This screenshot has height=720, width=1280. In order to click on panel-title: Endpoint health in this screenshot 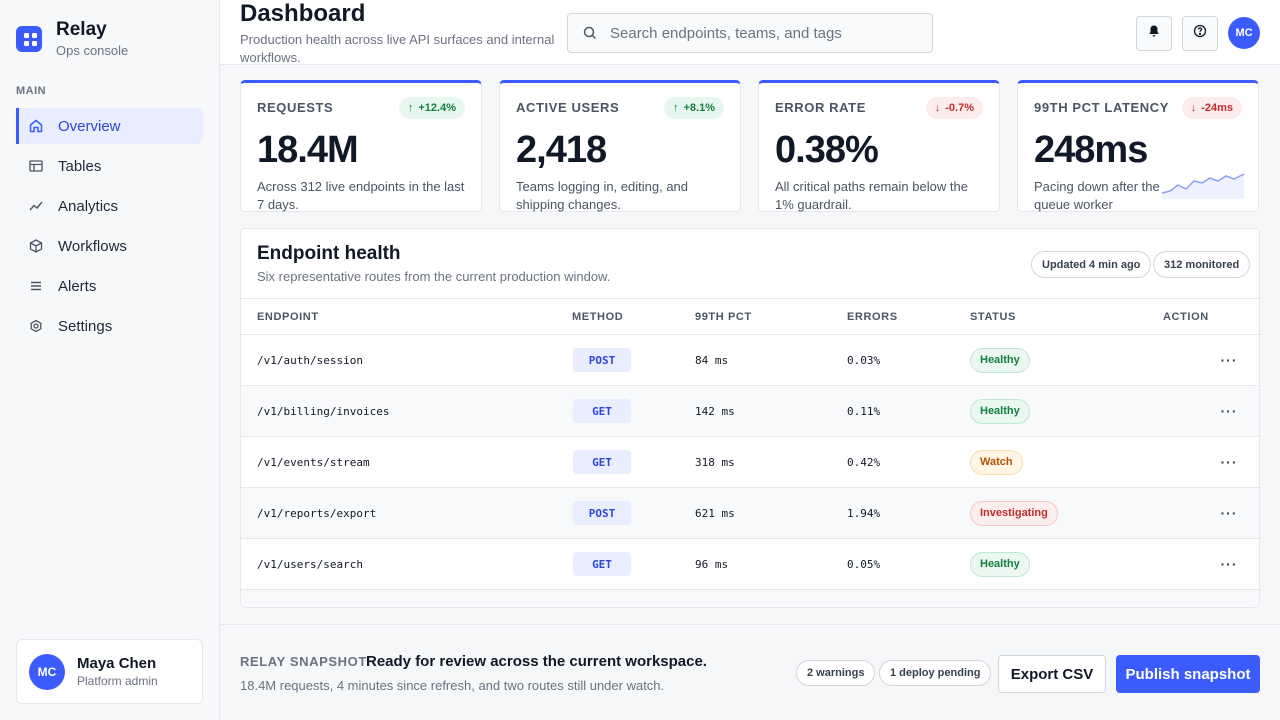, I will do `click(329, 253)`.